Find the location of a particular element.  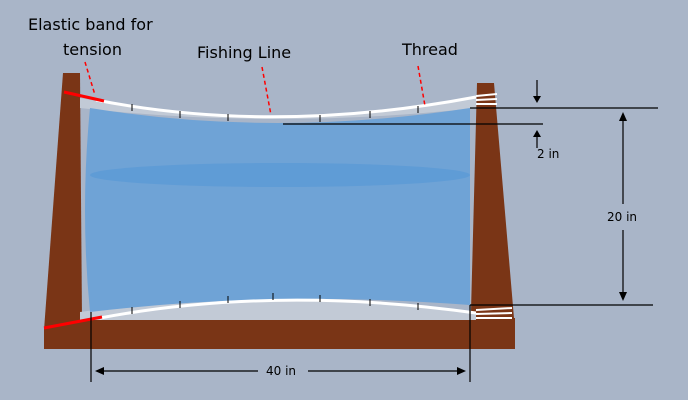

upper-elastic-band is located at coordinates (84, 96).